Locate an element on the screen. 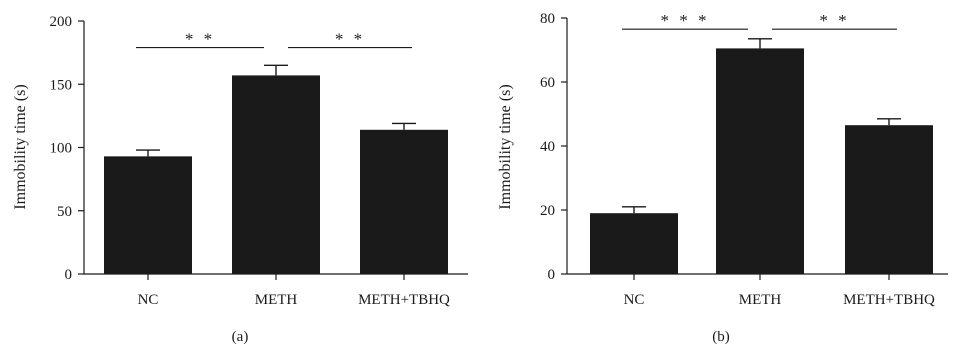  significance-label: * * * is located at coordinates (685, 20).